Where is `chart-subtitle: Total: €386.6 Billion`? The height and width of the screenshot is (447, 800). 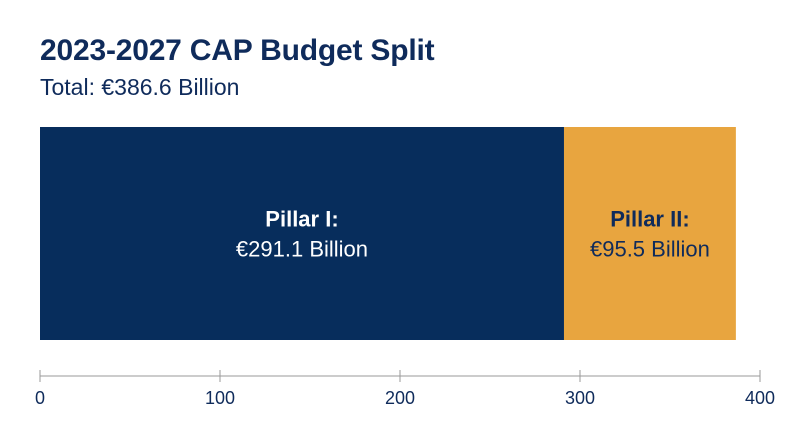
chart-subtitle: Total: €386.6 Billion is located at coordinates (140, 87).